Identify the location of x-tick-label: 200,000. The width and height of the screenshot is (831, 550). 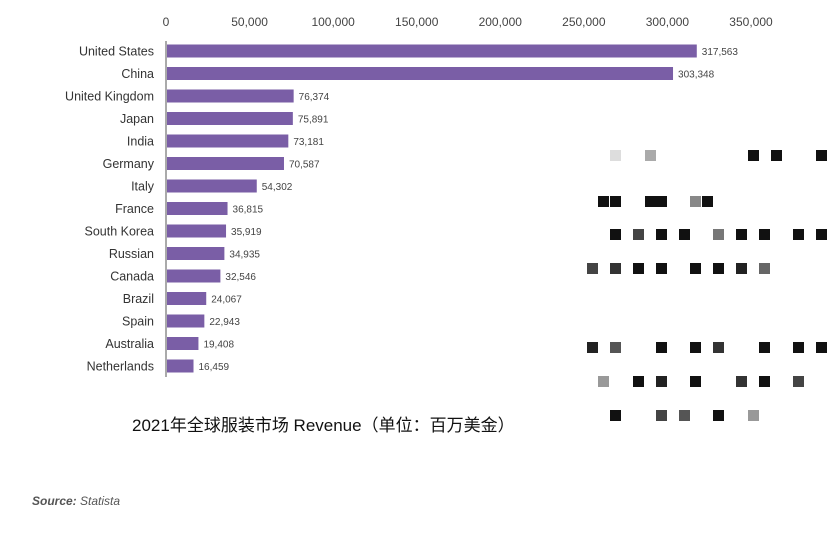
(501, 22).